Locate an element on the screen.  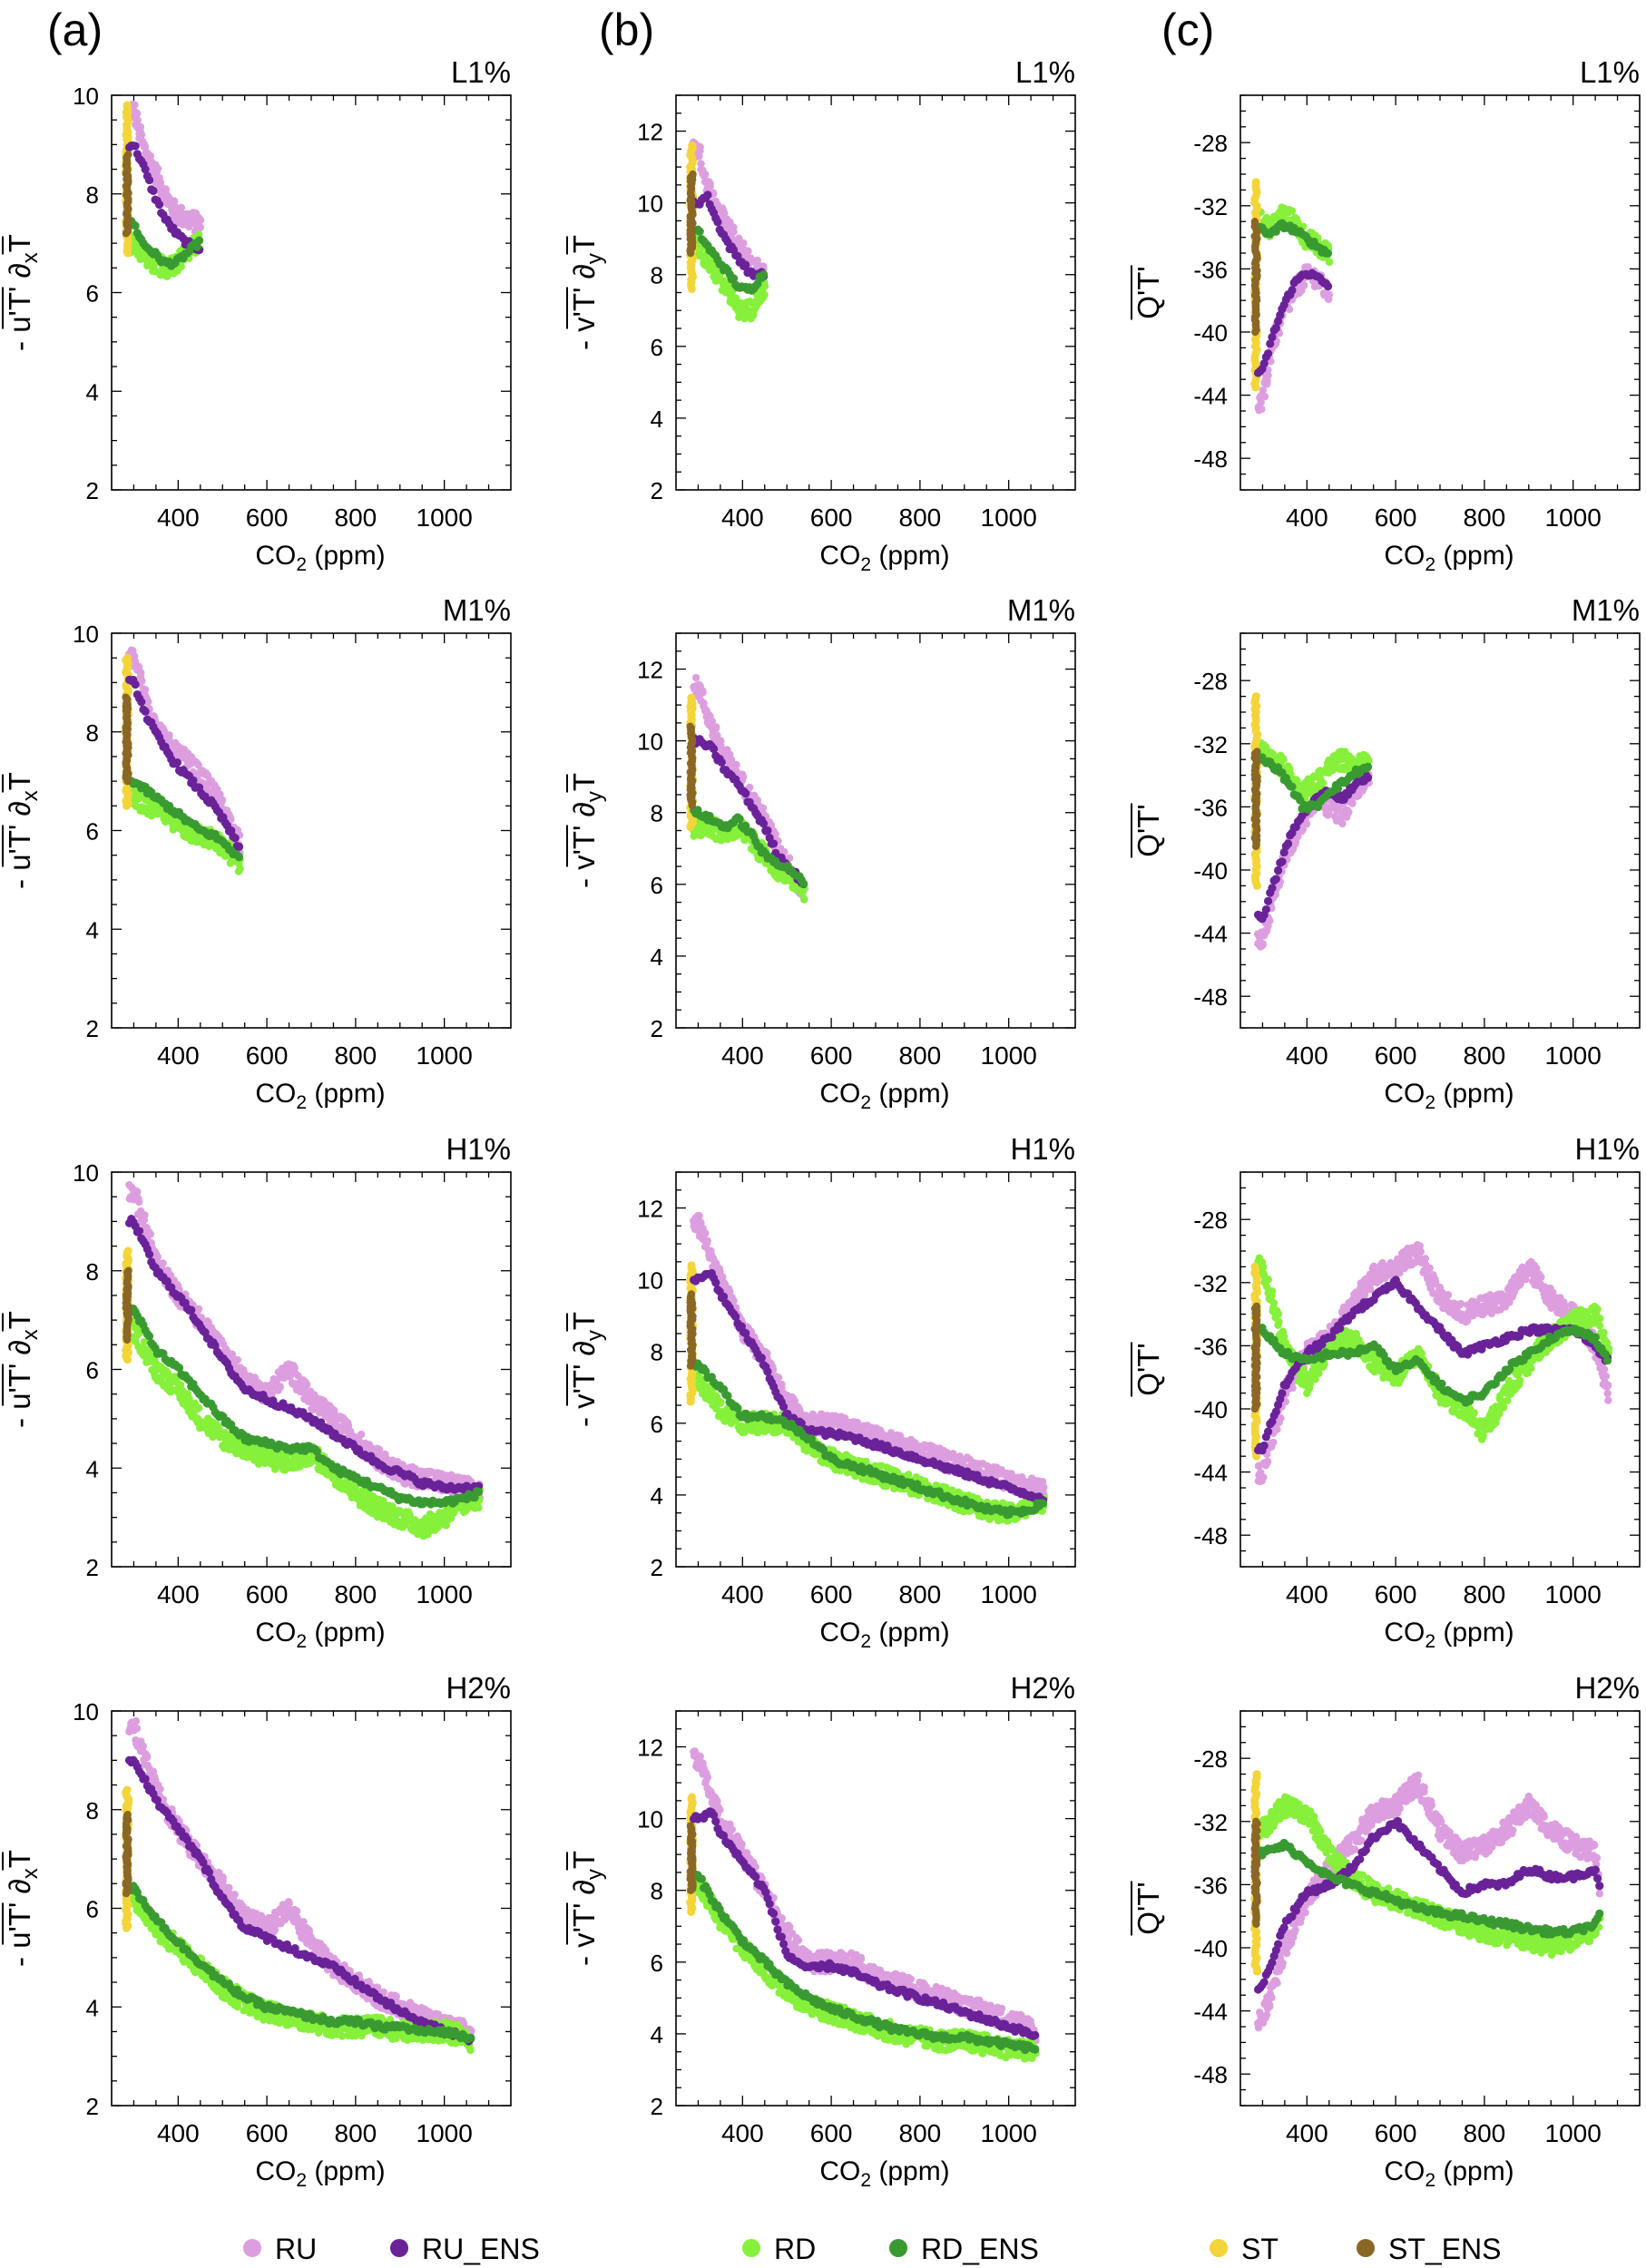
y-axis-label-text: Q'T' is located at coordinates (1148, 292).